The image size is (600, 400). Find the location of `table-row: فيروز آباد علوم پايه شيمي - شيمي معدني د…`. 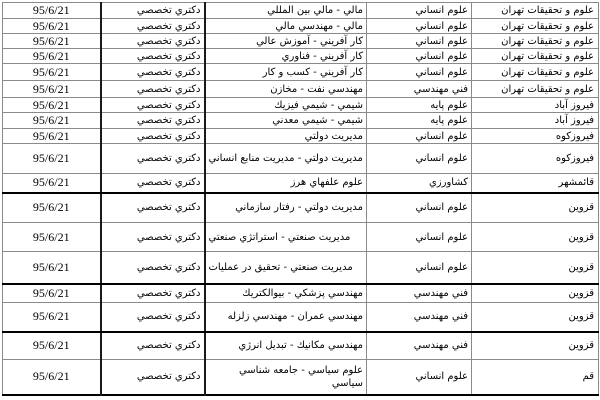

table-row: فيروز آباد علوم پايه شيمي - شيمي معدني د… is located at coordinates (300, 120).